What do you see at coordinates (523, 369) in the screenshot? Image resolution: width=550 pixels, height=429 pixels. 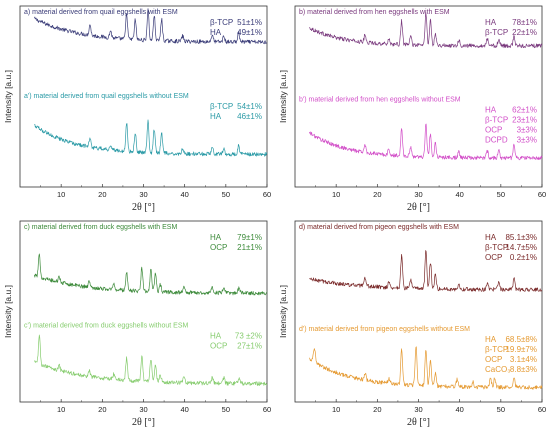 I see `phase-value: 8.8±3%` at bounding box center [523, 369].